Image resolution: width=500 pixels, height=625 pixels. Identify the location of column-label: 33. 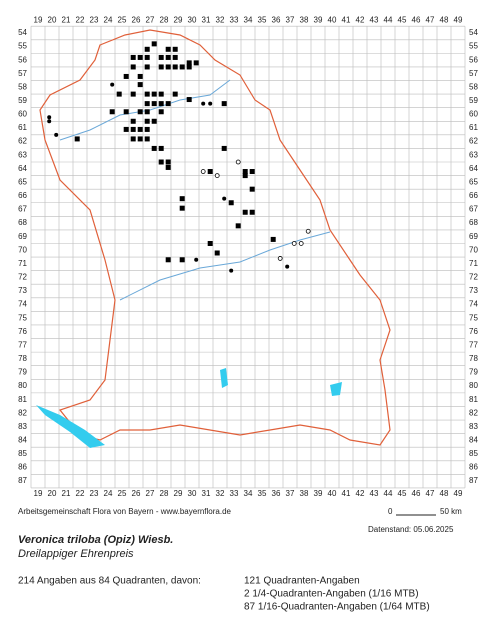
(234, 493).